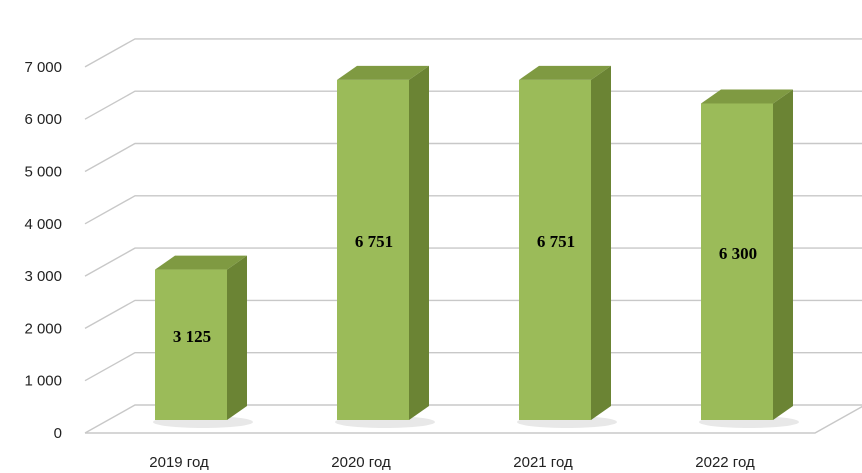  What do you see at coordinates (43, 67) in the screenshot?
I see `y-tick-label: 7 000` at bounding box center [43, 67].